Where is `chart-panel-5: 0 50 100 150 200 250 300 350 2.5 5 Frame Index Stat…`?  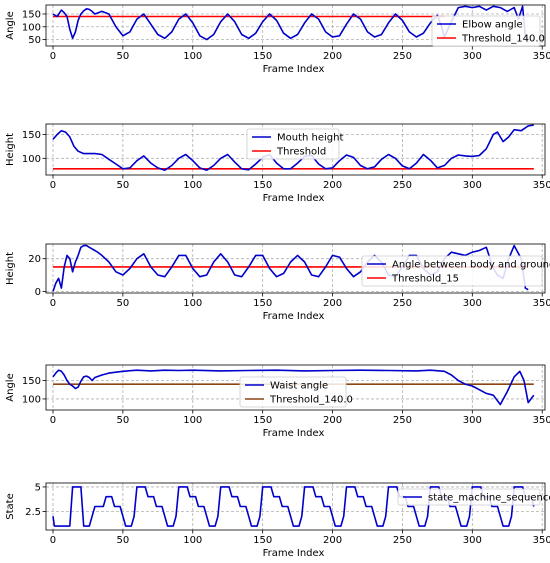
chart-panel-5: 0 50 100 150 200 250 300 350 2.5 5 Frame Index Stat… is located at coordinates (277, 520).